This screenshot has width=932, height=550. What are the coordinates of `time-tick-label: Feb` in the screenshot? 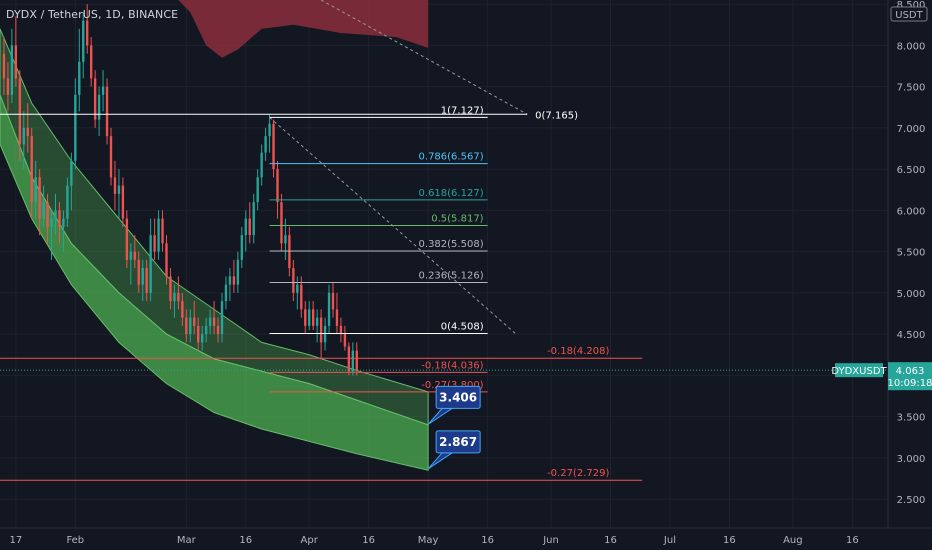 It's located at (75, 540).